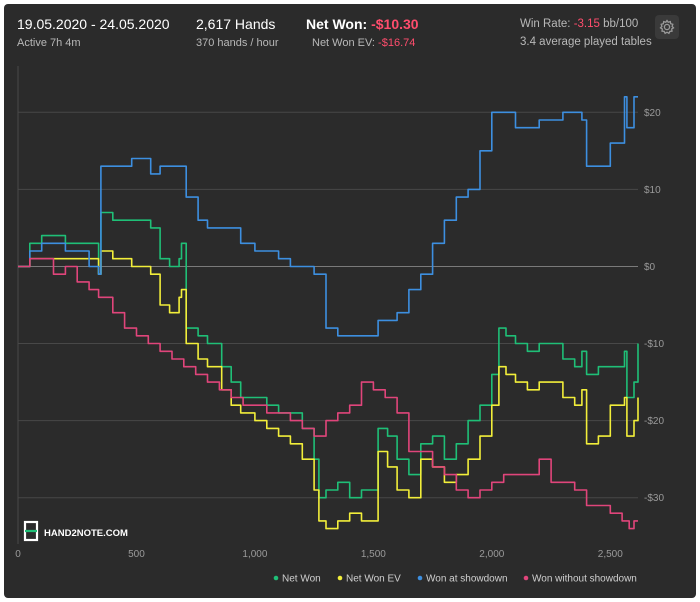 The width and height of the screenshot is (700, 602). Describe the element at coordinates (610, 554) in the screenshot. I see `x-tick-label: 2,500` at that location.